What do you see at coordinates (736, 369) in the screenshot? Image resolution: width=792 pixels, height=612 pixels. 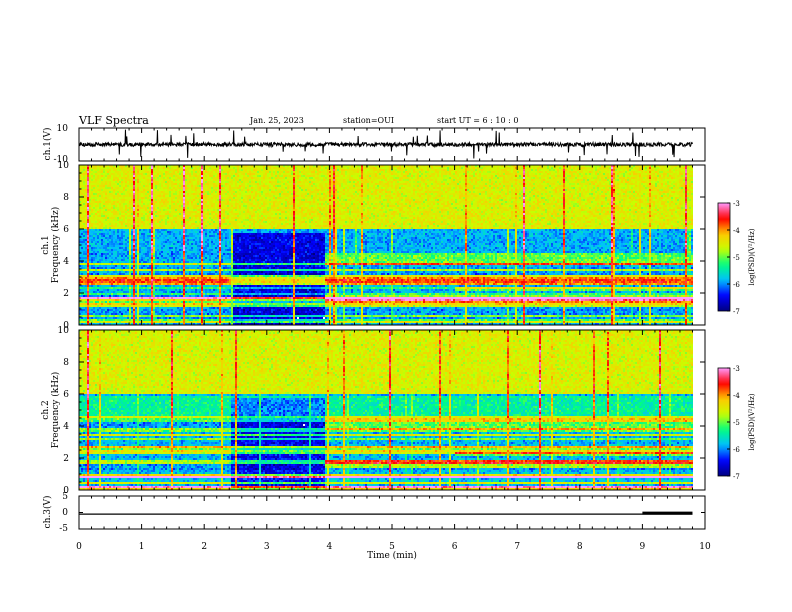 I see `cb2-tick-label: -3` at bounding box center [736, 369].